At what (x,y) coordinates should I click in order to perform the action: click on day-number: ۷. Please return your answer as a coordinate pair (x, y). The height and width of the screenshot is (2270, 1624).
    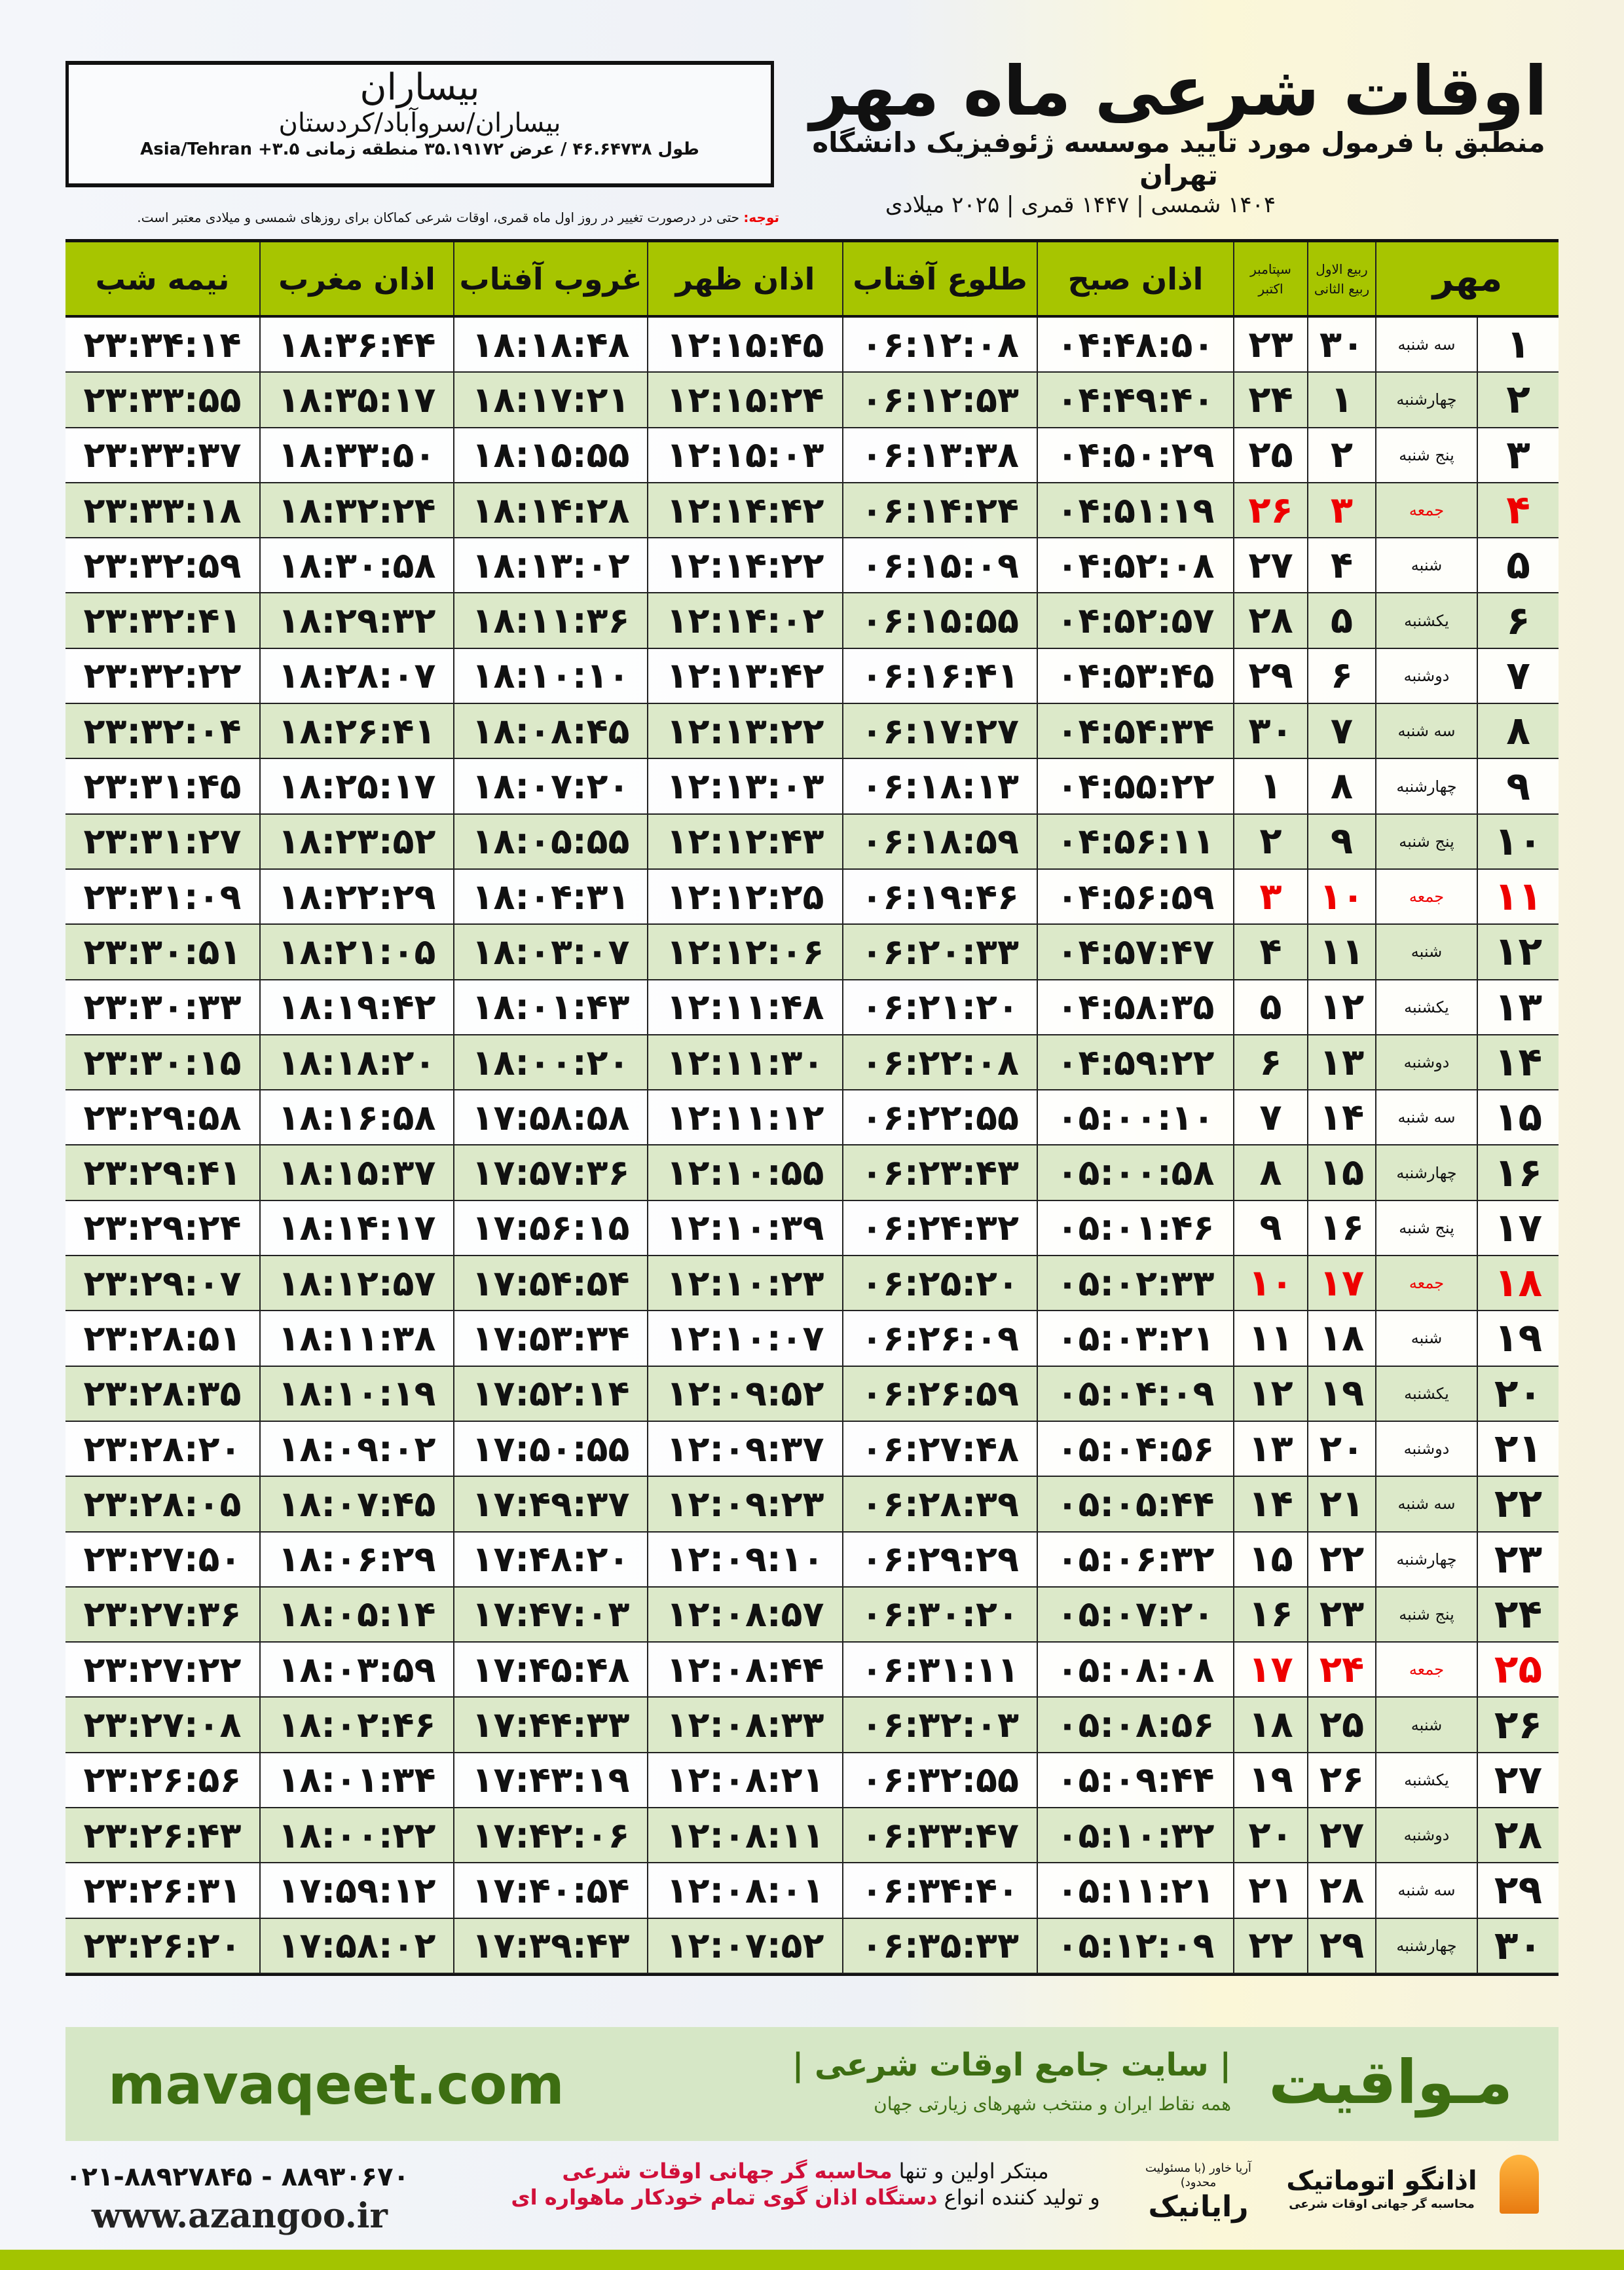
    Looking at the image, I should click on (1518, 675).